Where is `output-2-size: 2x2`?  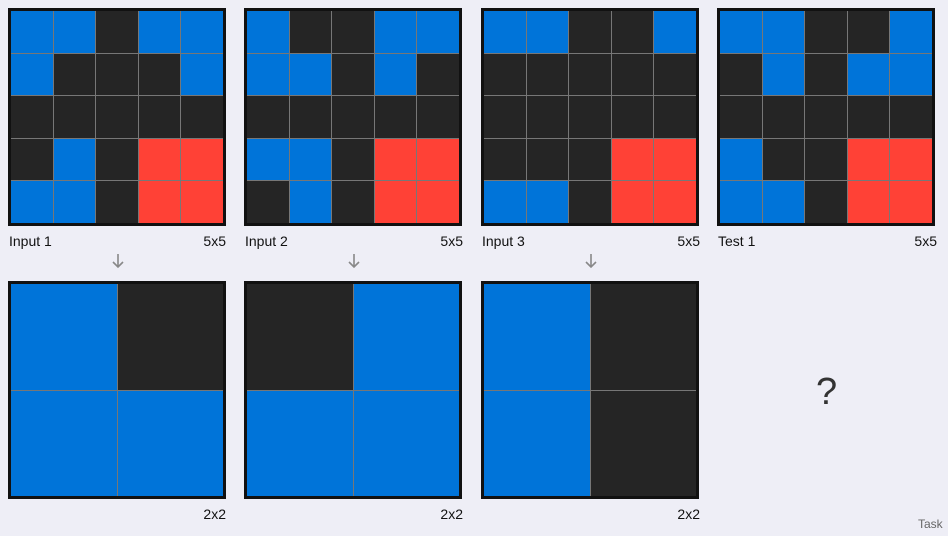
output-2-size: 2x2 is located at coordinates (451, 514).